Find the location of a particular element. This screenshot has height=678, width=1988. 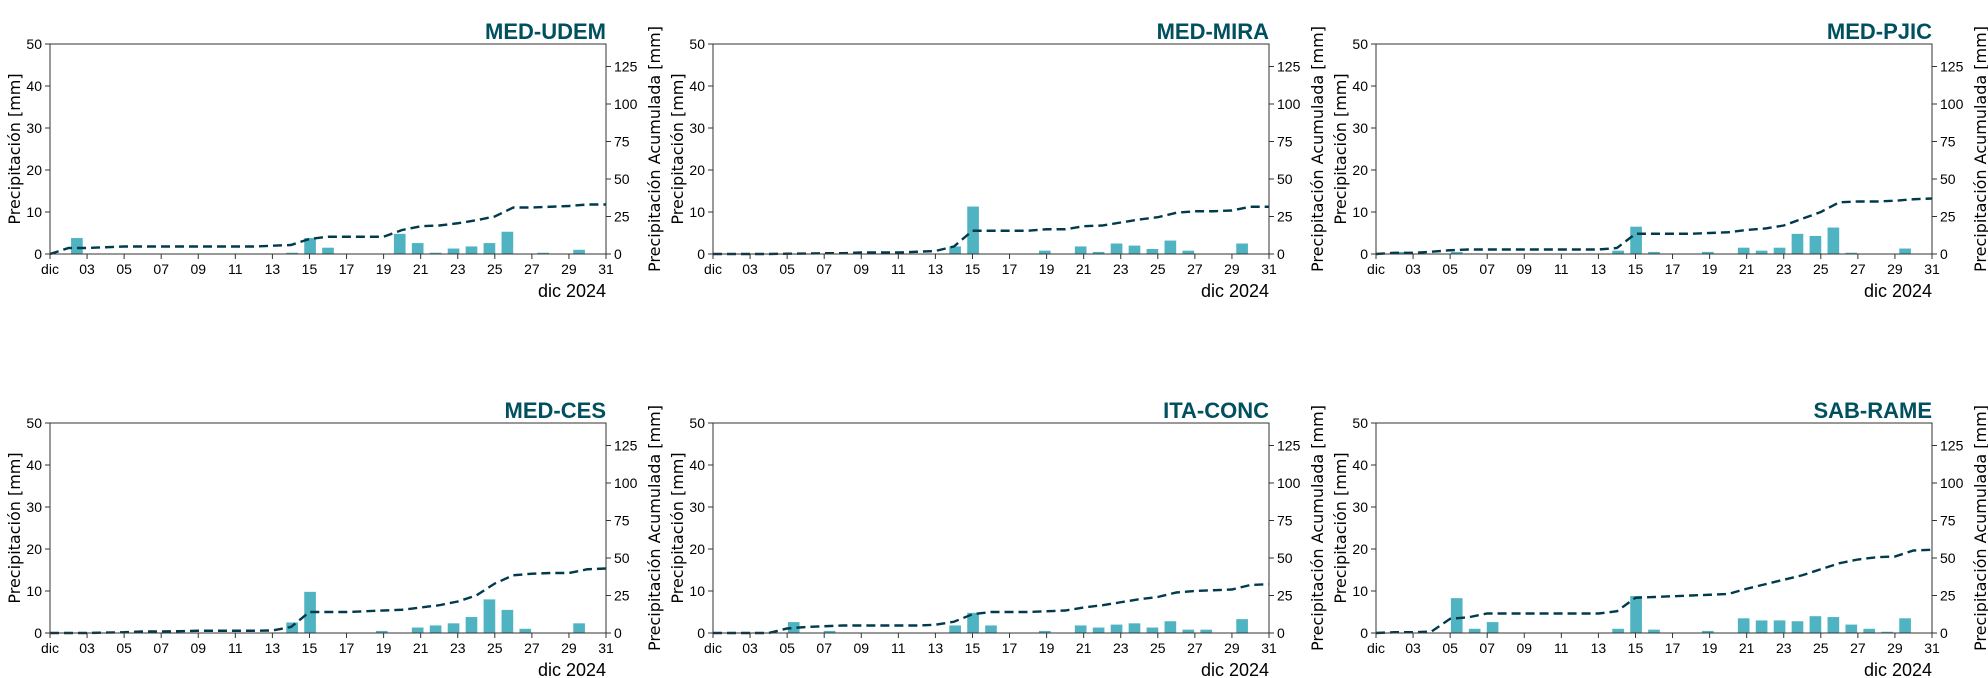

x-tick-label: 17 is located at coordinates (1673, 648).